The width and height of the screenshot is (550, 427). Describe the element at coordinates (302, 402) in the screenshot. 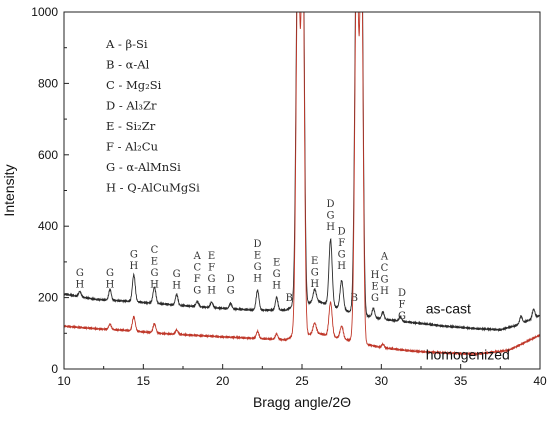

I see `x-axis-label: Bragg angle/2Θ` at that location.